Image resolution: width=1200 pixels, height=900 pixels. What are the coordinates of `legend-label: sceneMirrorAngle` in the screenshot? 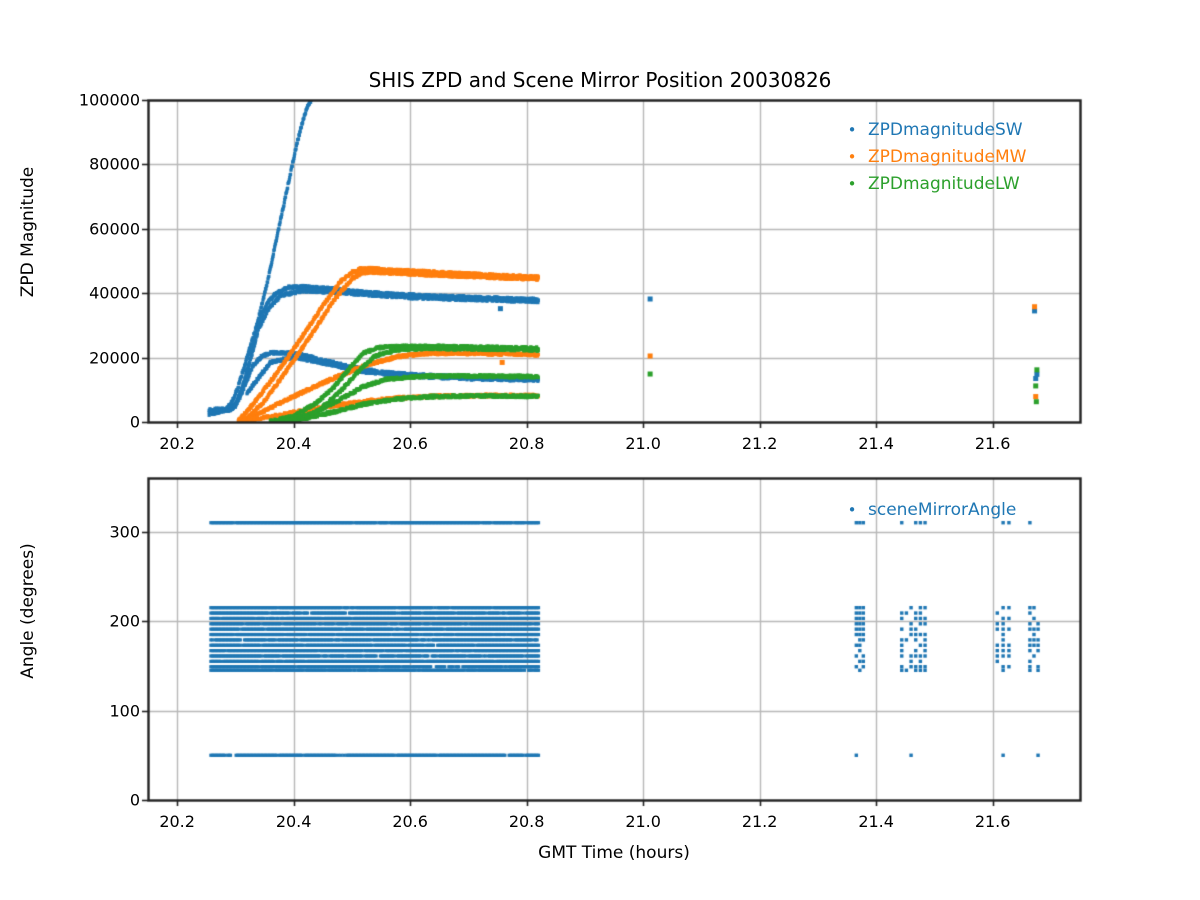 It's located at (942, 510).